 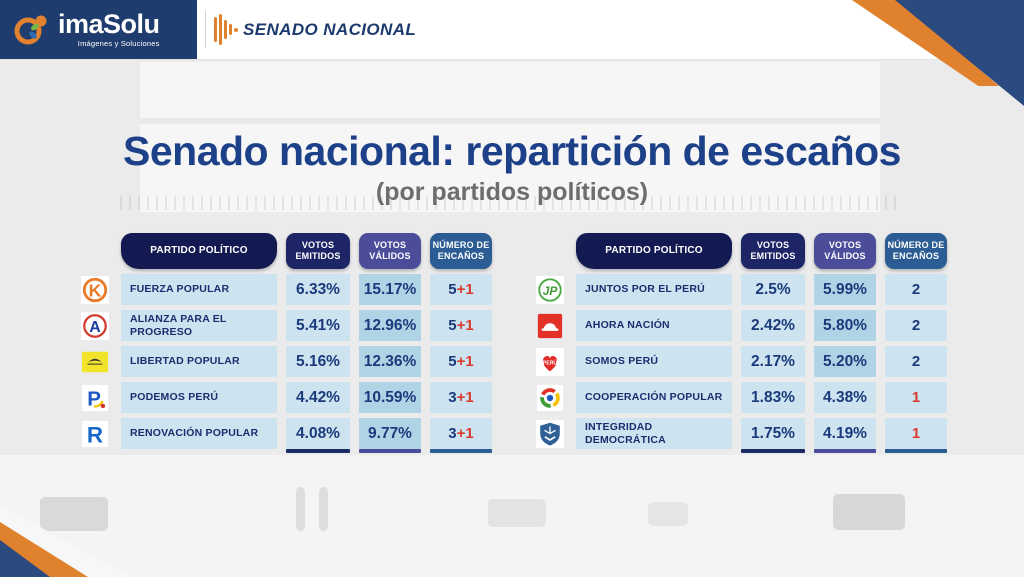 I want to click on column-header-party: PARTIDO POLÍTICO, so click(x=654, y=251).